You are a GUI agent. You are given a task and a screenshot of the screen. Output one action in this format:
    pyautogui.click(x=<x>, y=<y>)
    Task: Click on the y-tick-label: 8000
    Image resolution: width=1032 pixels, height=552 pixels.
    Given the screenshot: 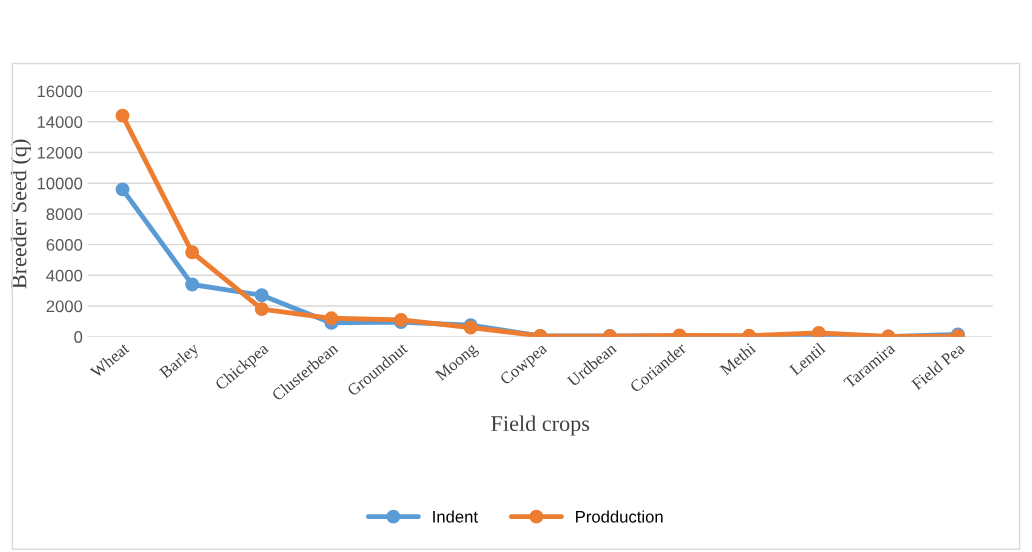 What is the action you would take?
    pyautogui.click(x=64, y=214)
    